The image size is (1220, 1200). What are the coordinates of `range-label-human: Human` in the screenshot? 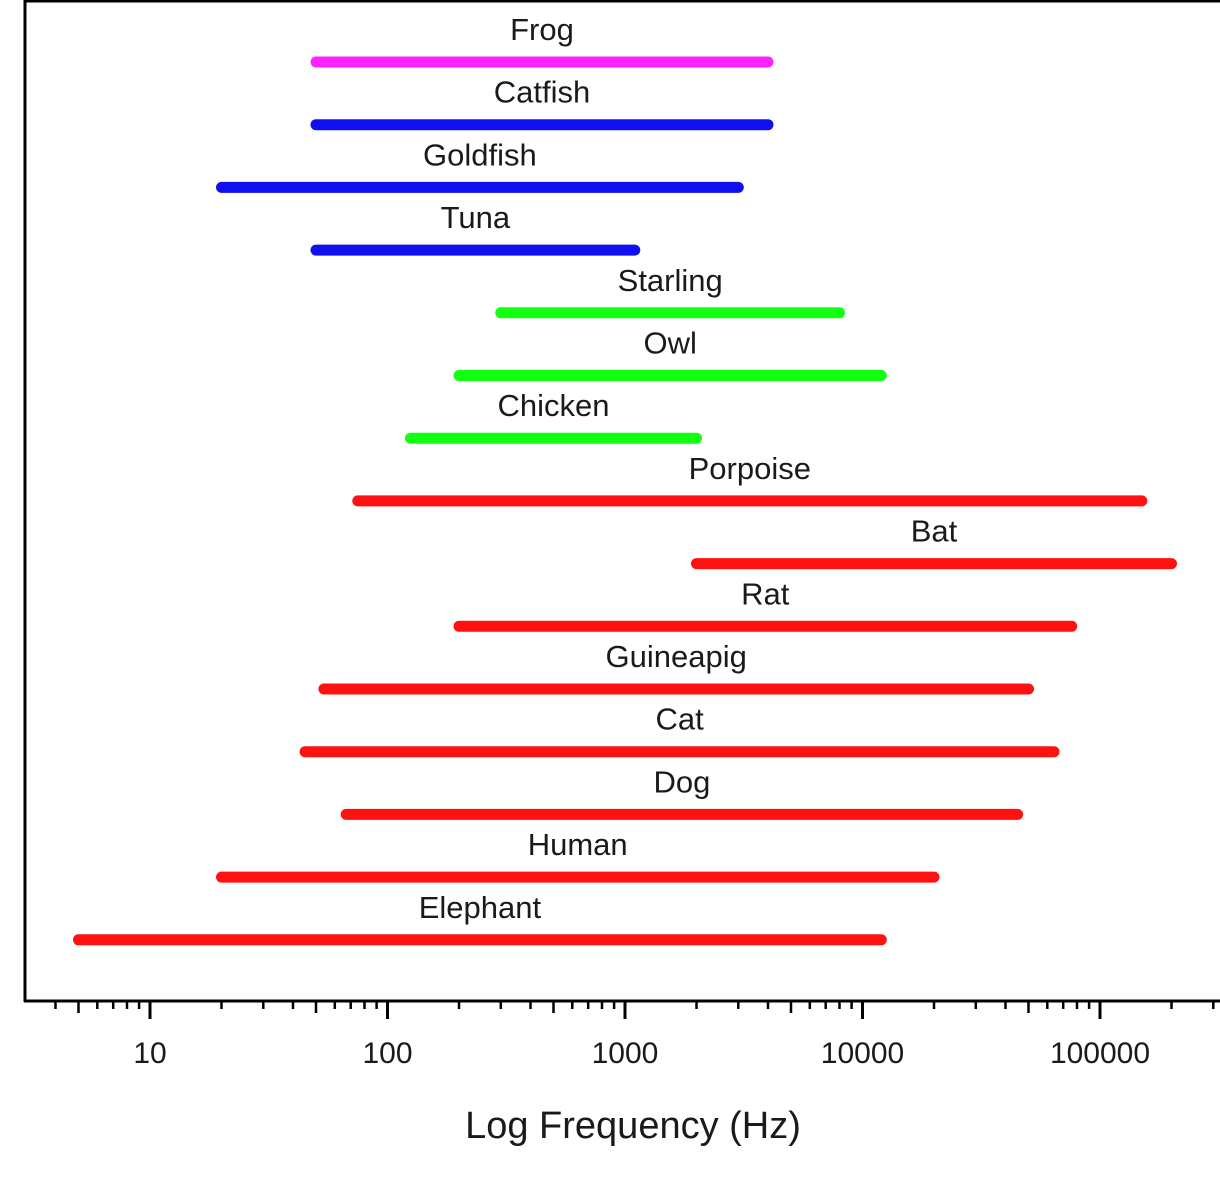 It's located at (578, 844).